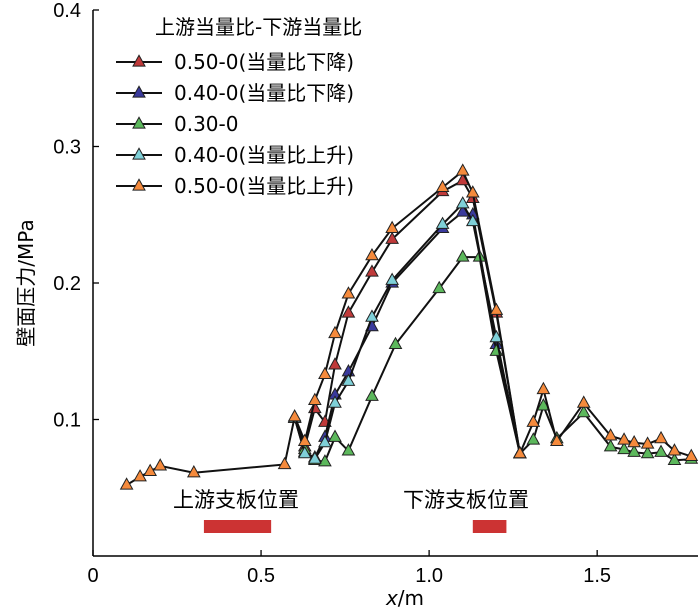 The image size is (700, 612). I want to click on x-axis-title: x/m, so click(404, 598).